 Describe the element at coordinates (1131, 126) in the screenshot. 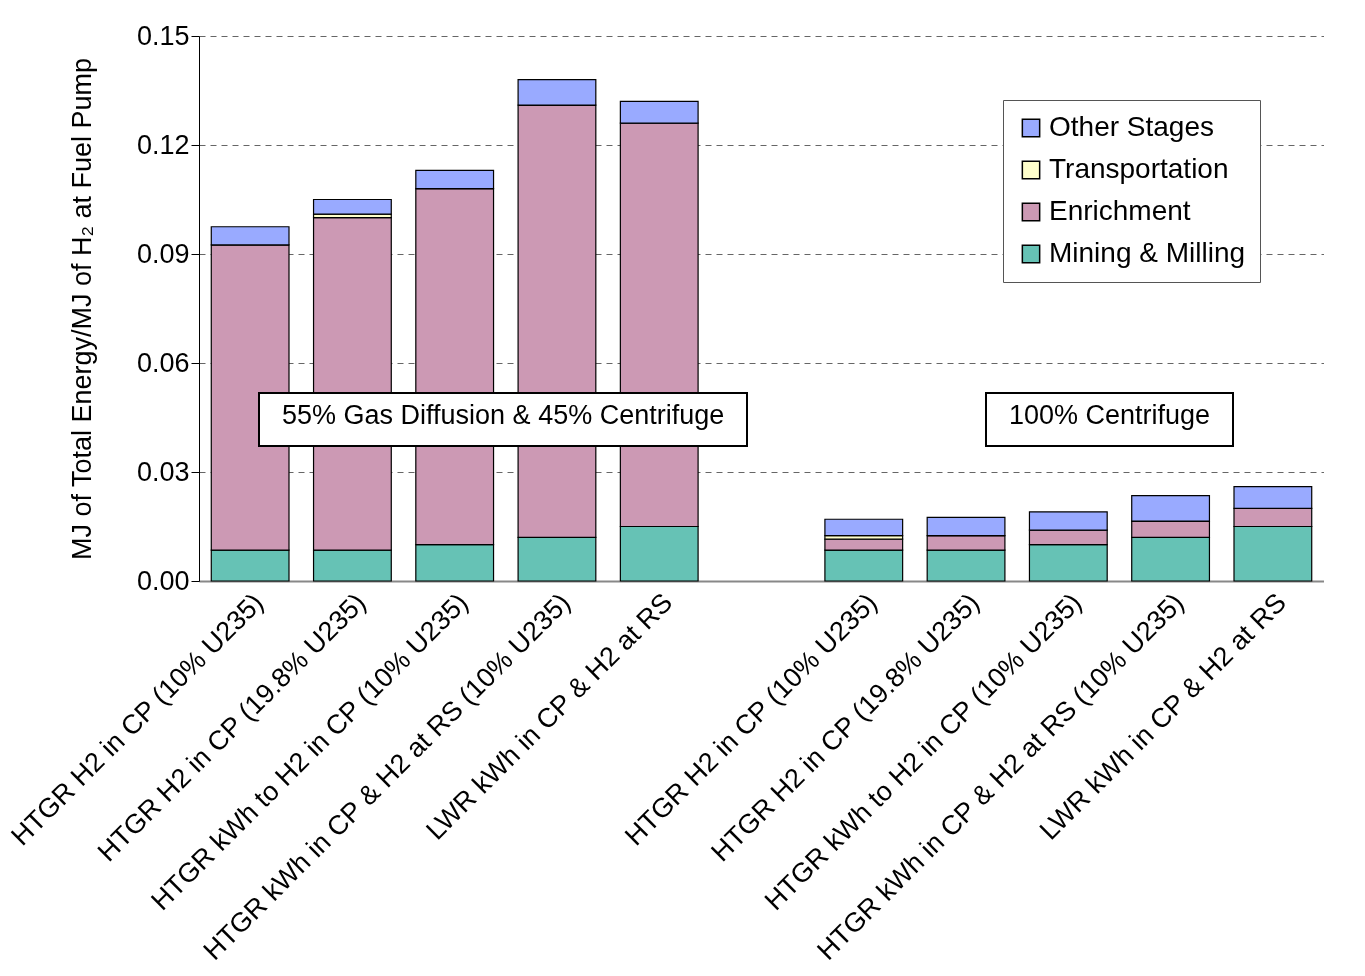

I see `legend-label: Other Stages` at that location.